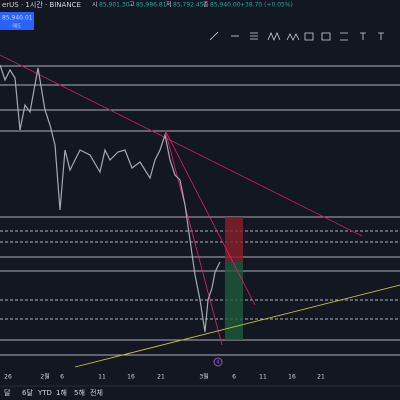  I want to click on price-box, so click(17, 21).